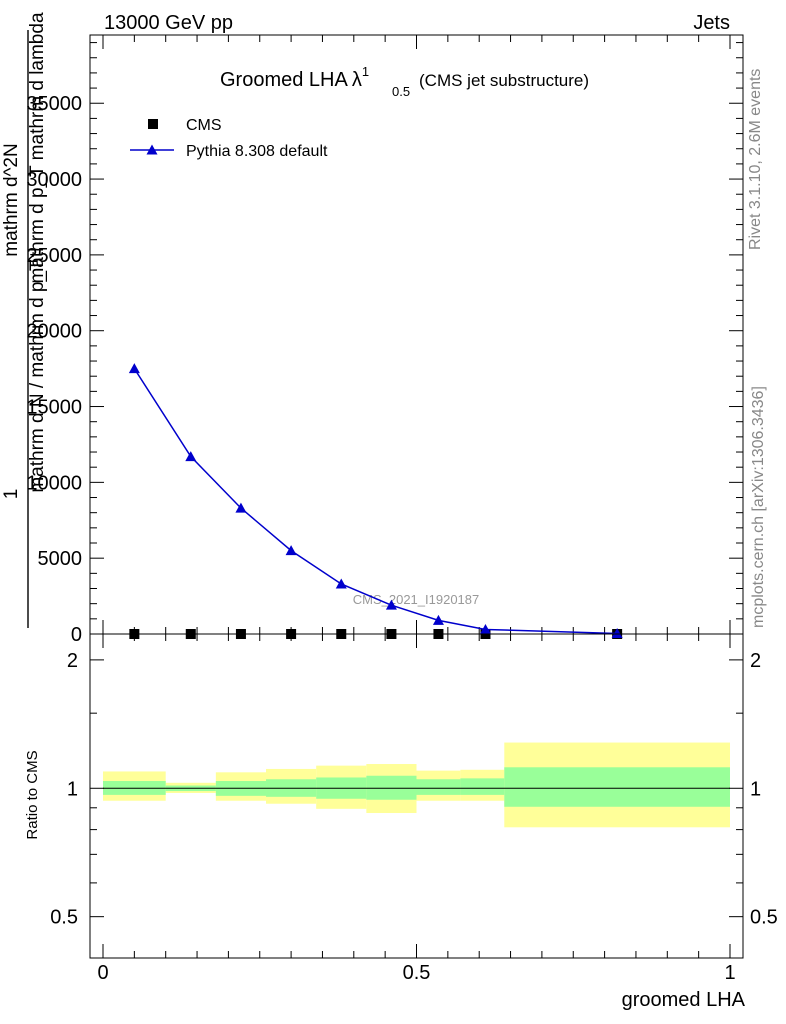 The height and width of the screenshot is (1024, 786). What do you see at coordinates (684, 1000) in the screenshot?
I see `x-axis-label: groomed LHA` at bounding box center [684, 1000].